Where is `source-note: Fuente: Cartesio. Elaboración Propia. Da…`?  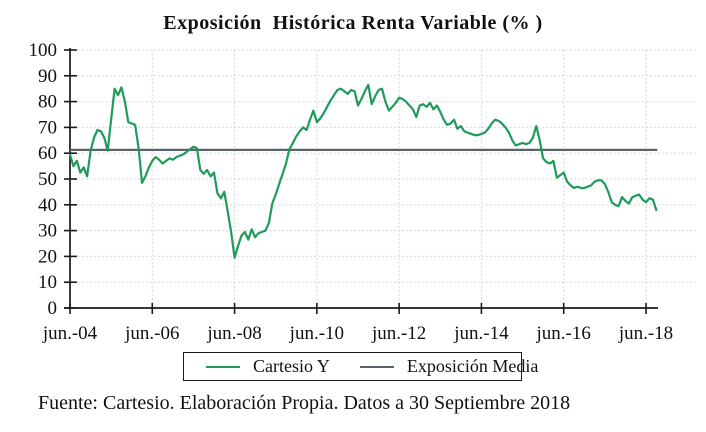 source-note: Fuente: Cartesio. Elaboración Propia. Da… is located at coordinates (304, 403).